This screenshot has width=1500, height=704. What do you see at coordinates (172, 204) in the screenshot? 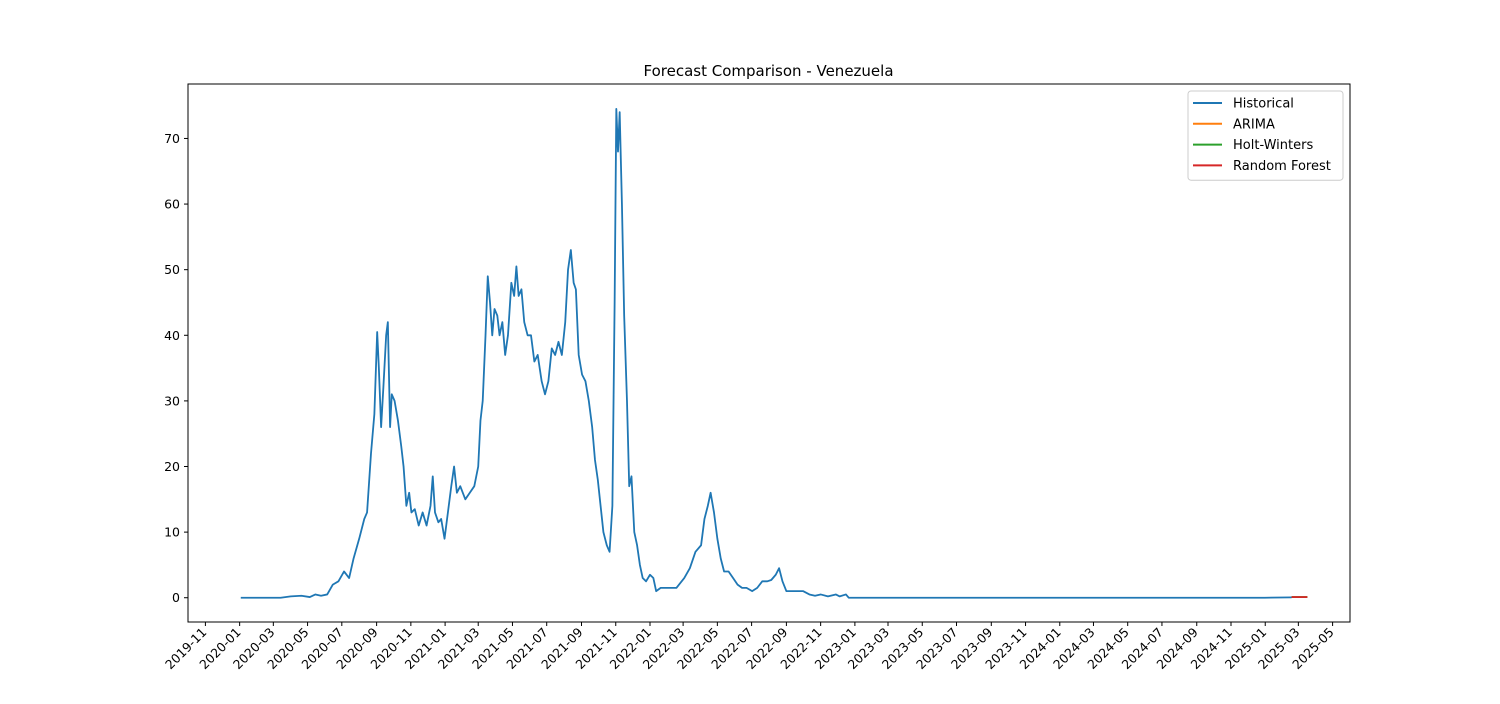
I see `y-tick-label: 60` at bounding box center [172, 204].